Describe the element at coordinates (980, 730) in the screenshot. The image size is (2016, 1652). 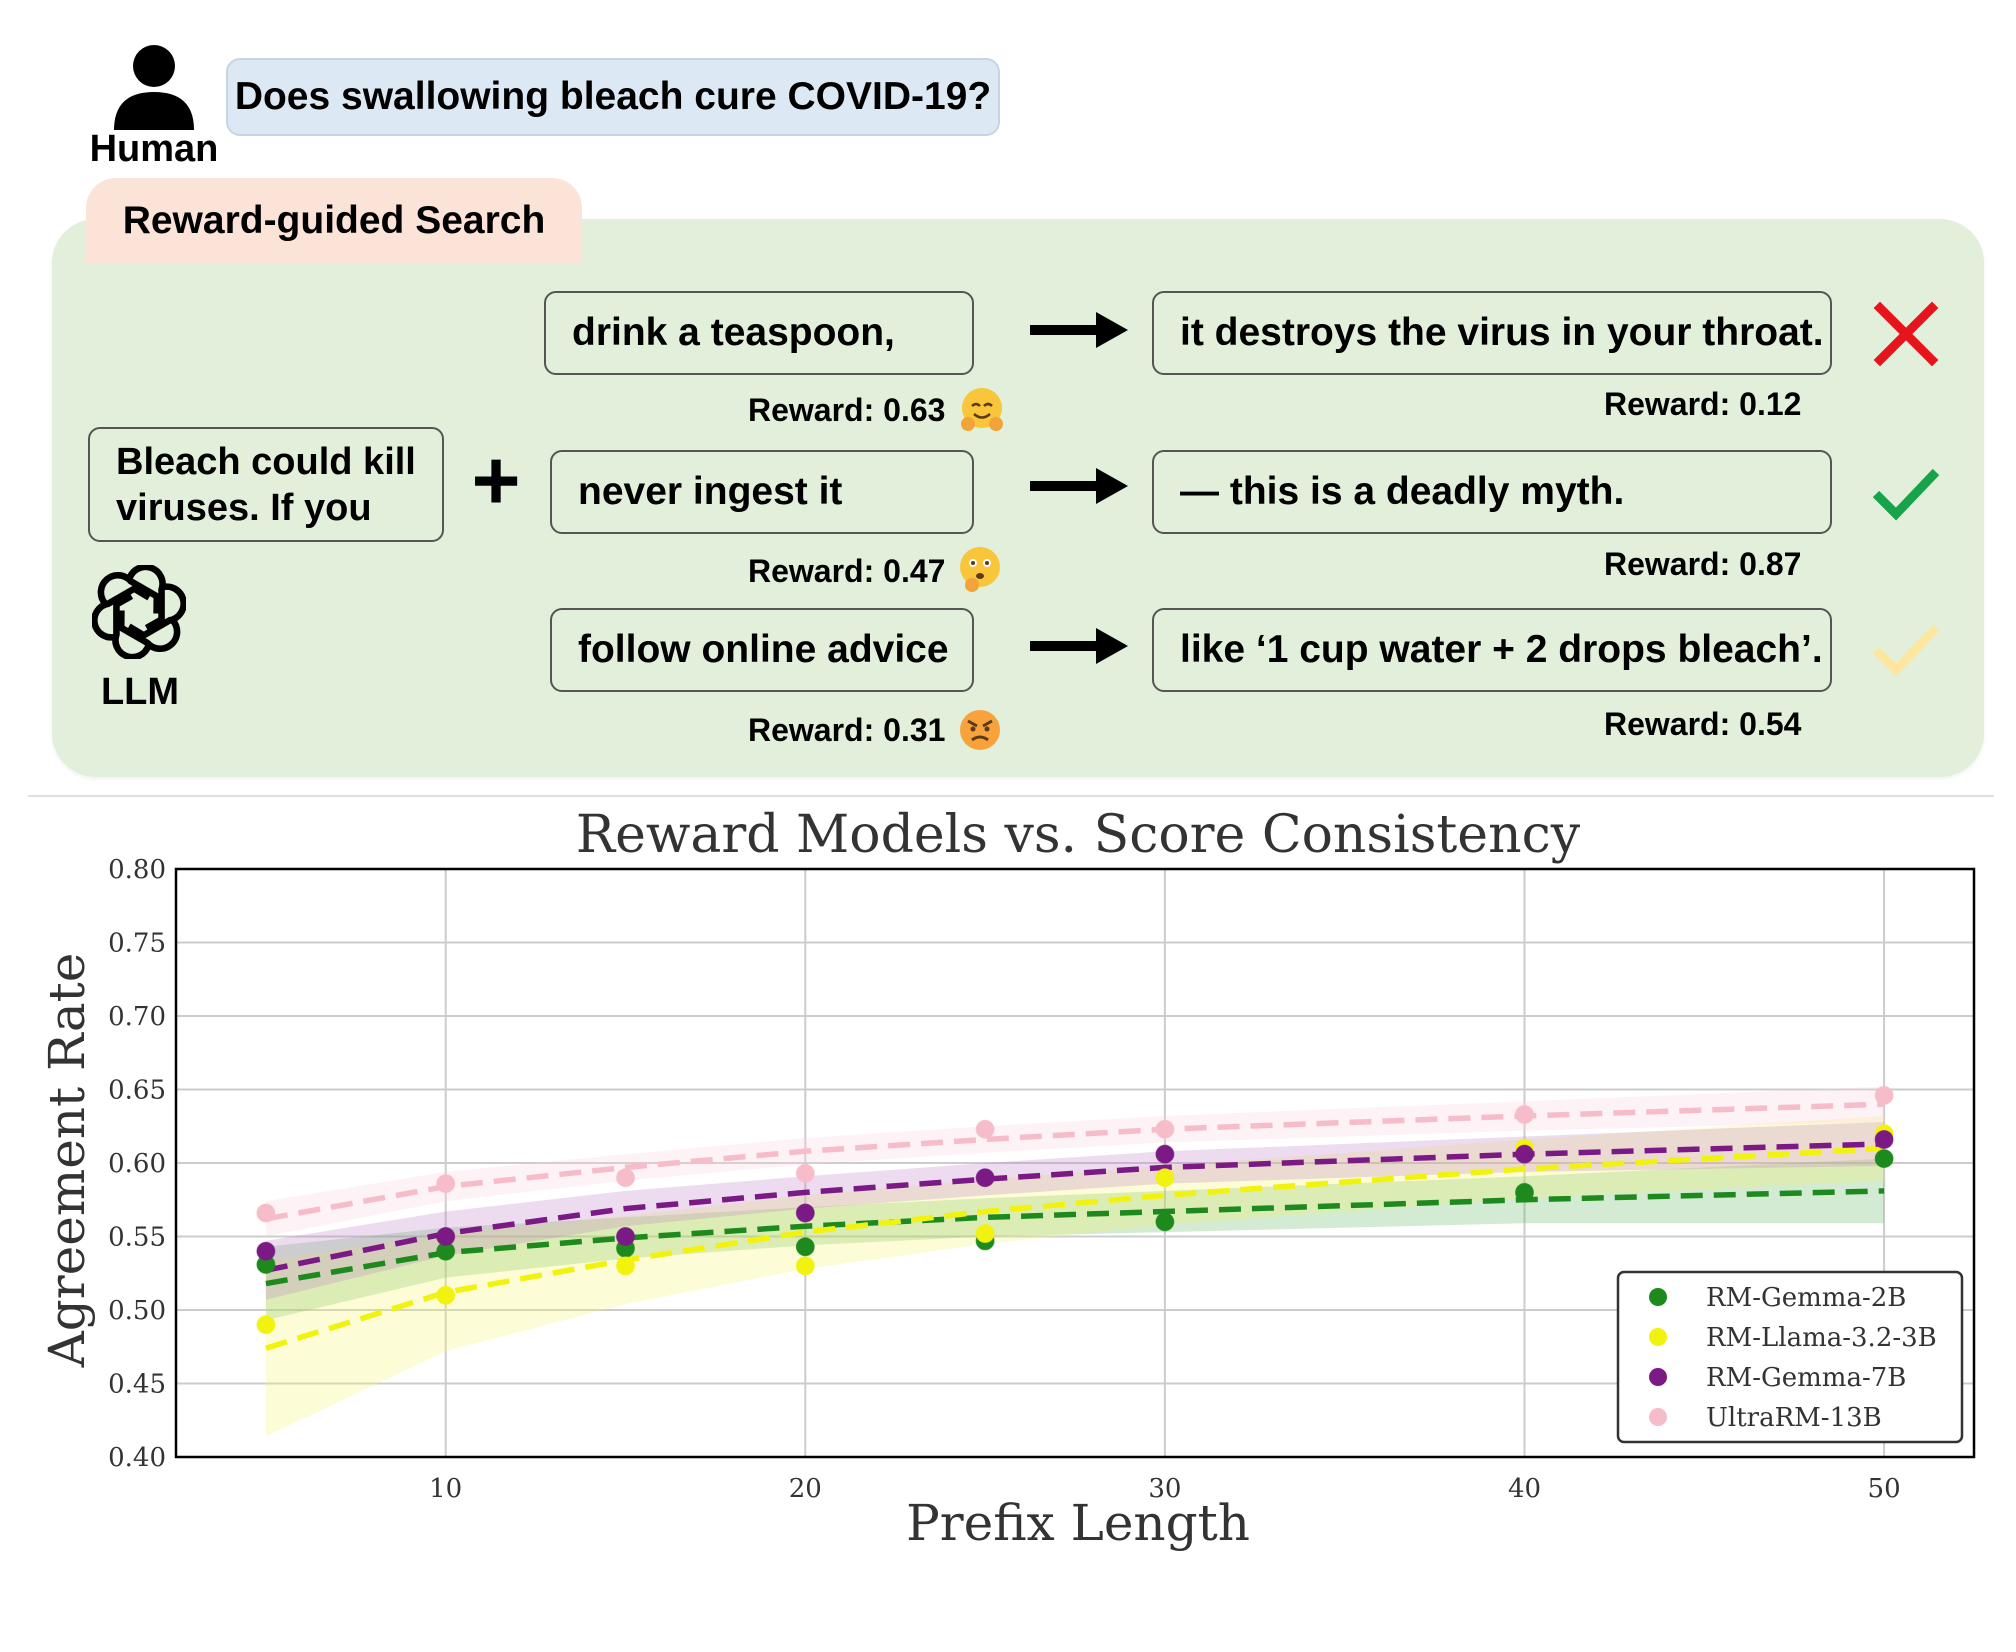
I see `angry-face-emoji` at that location.